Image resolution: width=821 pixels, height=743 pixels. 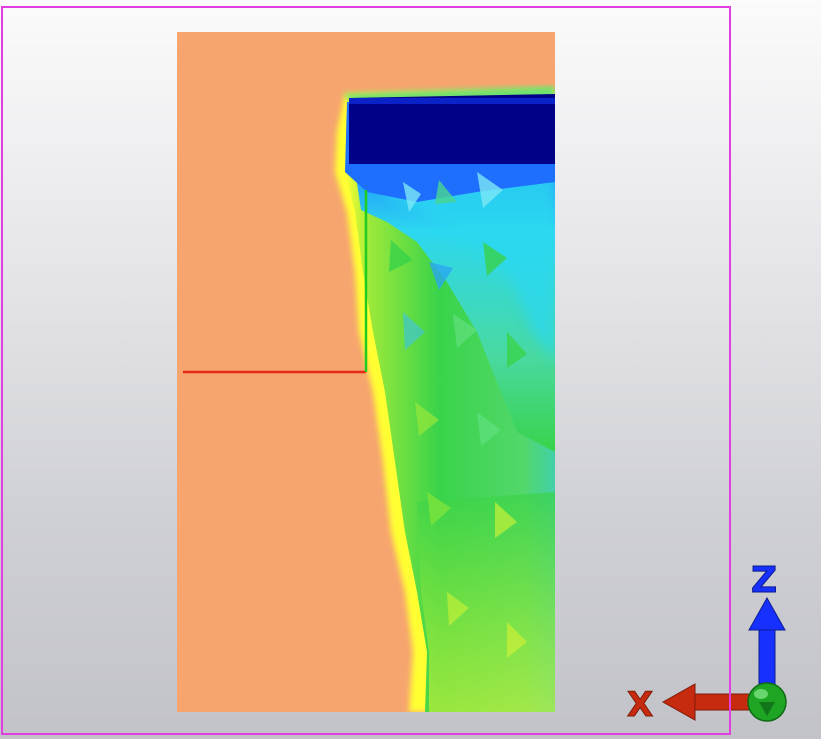 What do you see at coordinates (458, 415) in the screenshot?
I see `mottled-patches` at bounding box center [458, 415].